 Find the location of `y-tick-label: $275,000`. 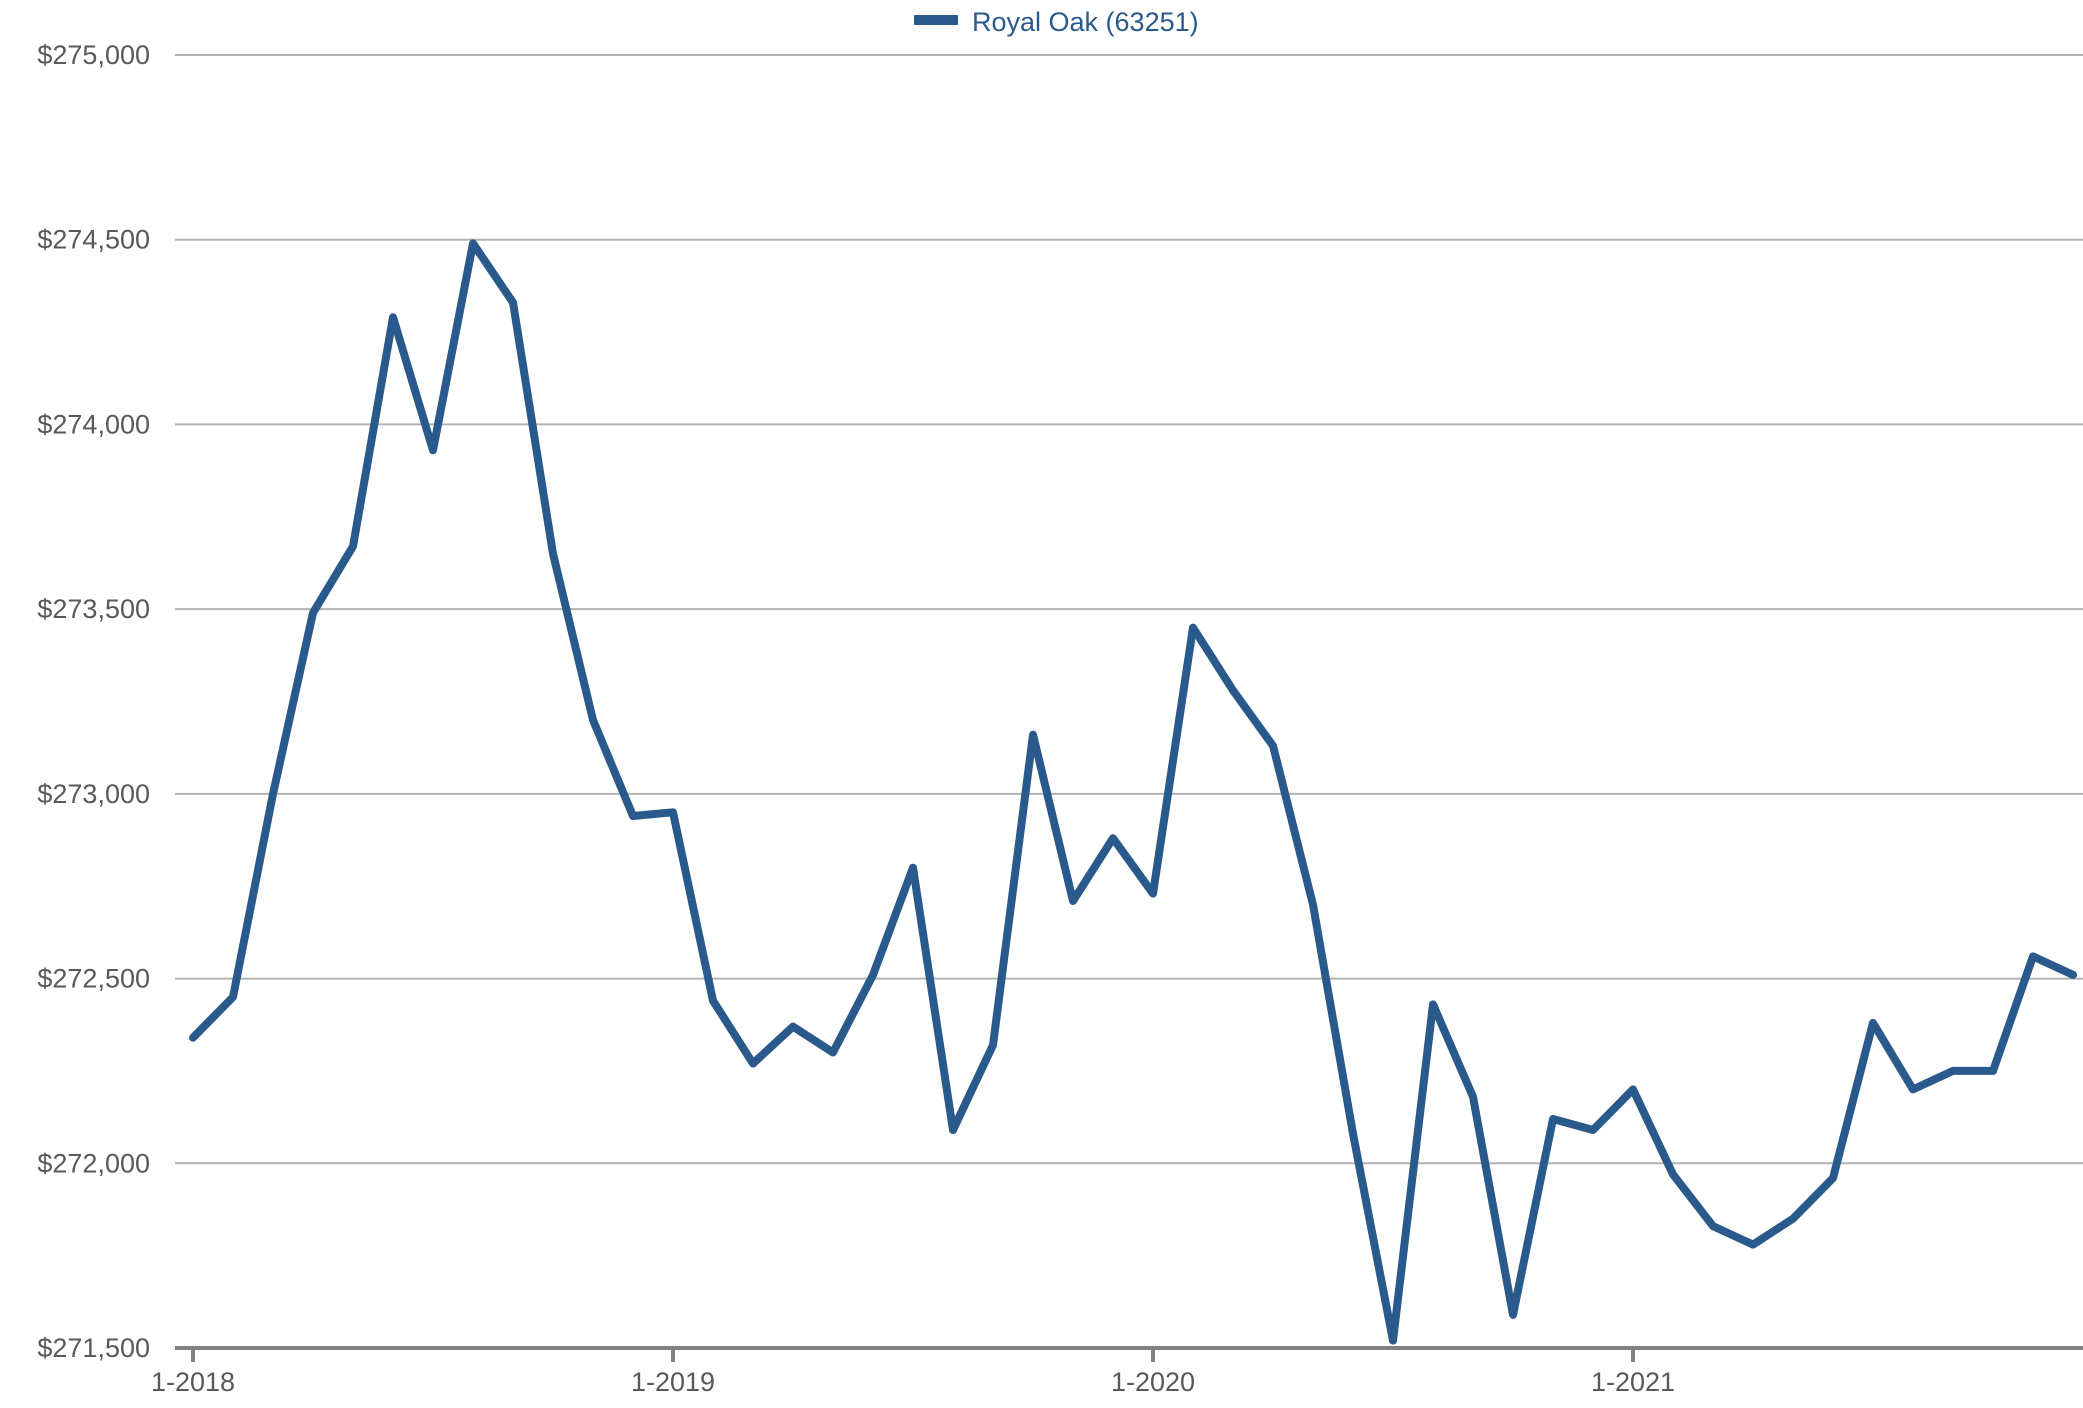

y-tick-label: $275,000 is located at coordinates (93, 55).